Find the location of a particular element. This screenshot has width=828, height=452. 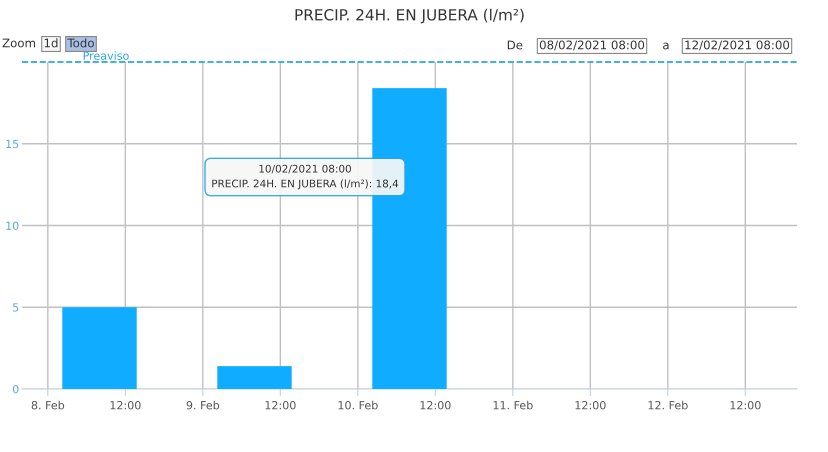

y-tick-label: 5 is located at coordinates (15, 307).